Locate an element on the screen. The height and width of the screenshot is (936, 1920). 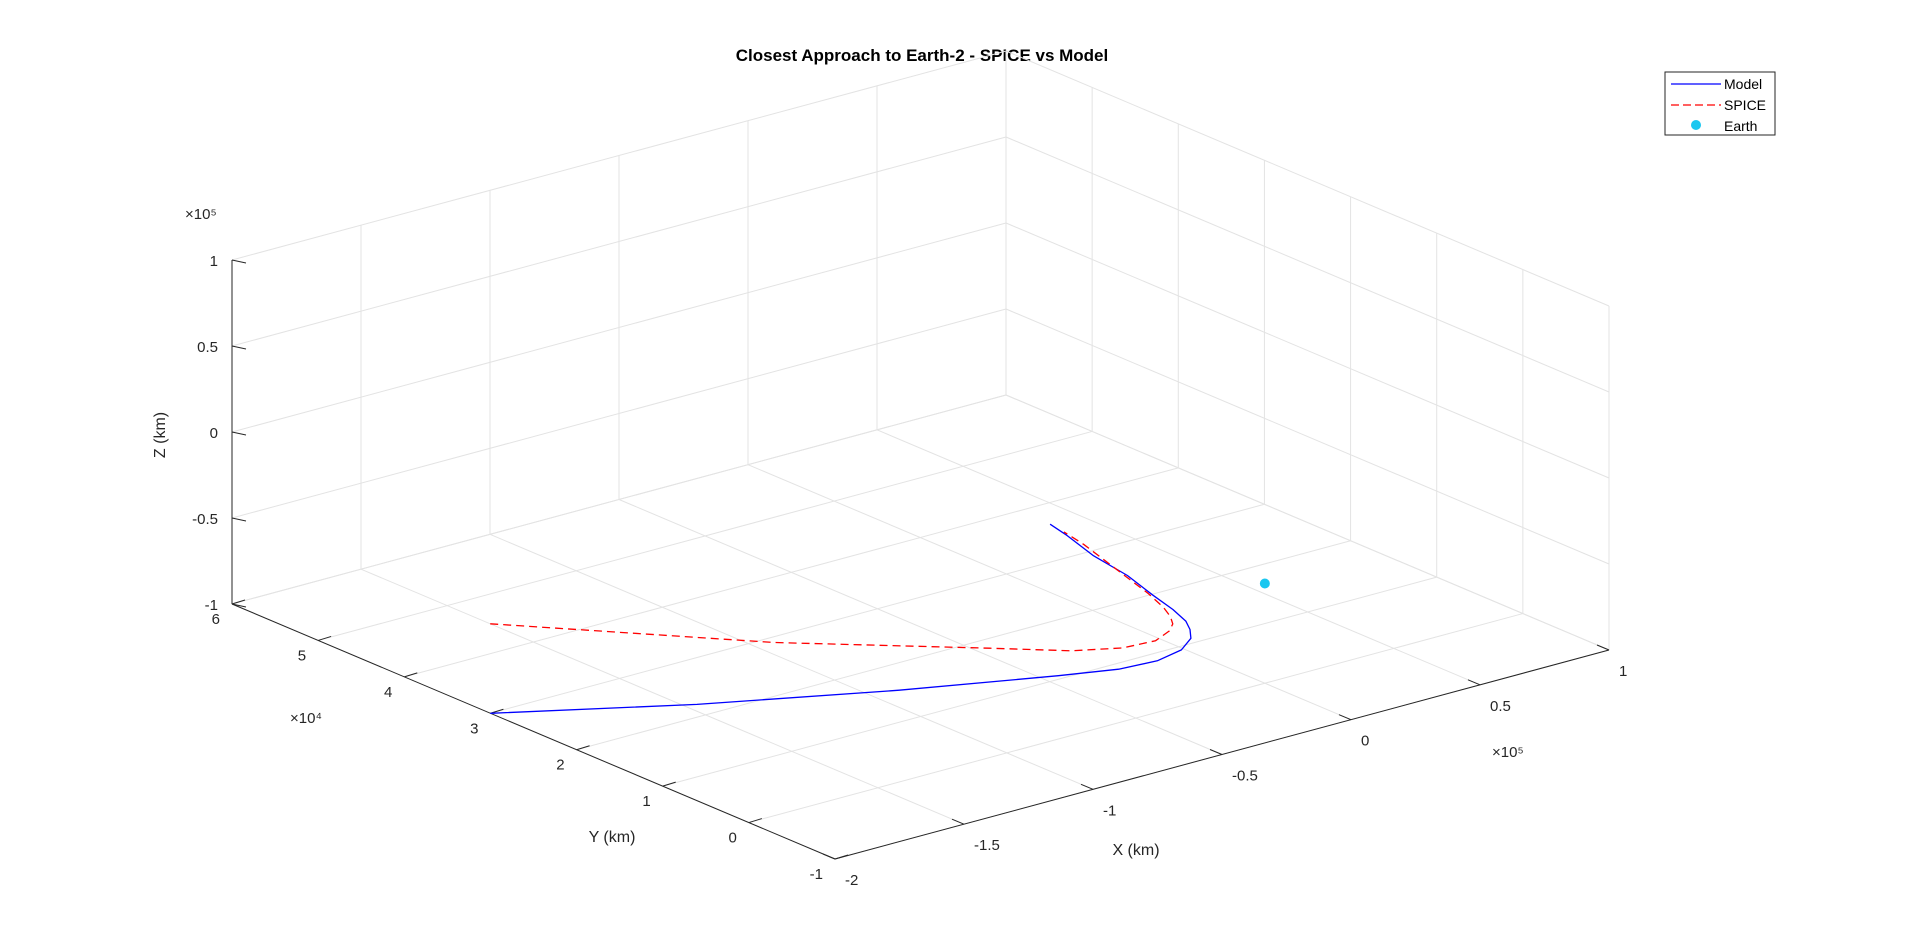
x-tick-label: -2 is located at coordinates (851, 880).